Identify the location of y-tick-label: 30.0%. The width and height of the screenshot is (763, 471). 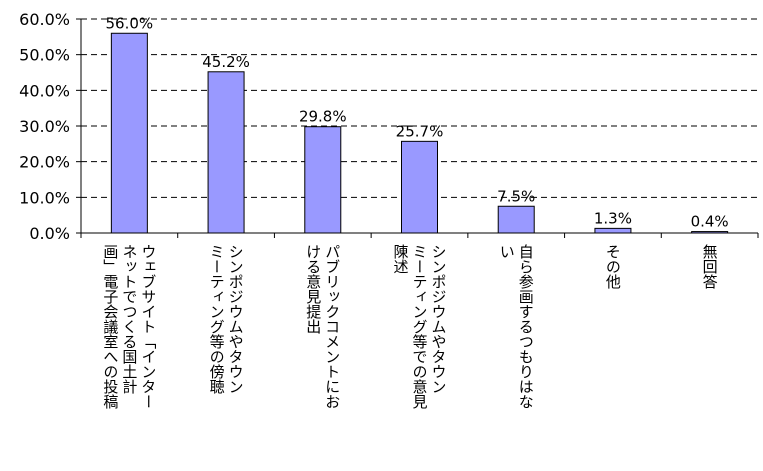
(44, 126).